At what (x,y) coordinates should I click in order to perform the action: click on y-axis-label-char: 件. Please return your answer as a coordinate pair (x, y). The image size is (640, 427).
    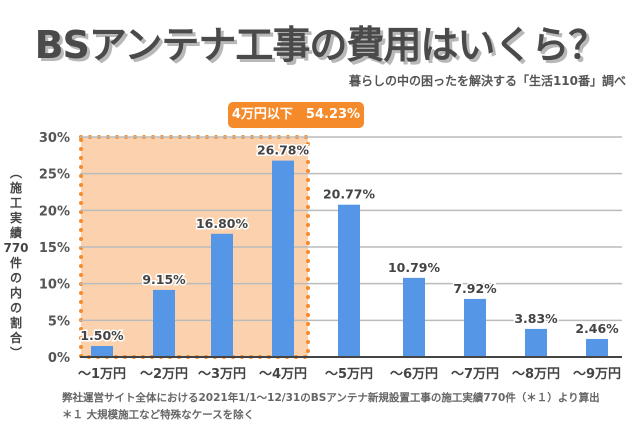
    Looking at the image, I should click on (15, 263).